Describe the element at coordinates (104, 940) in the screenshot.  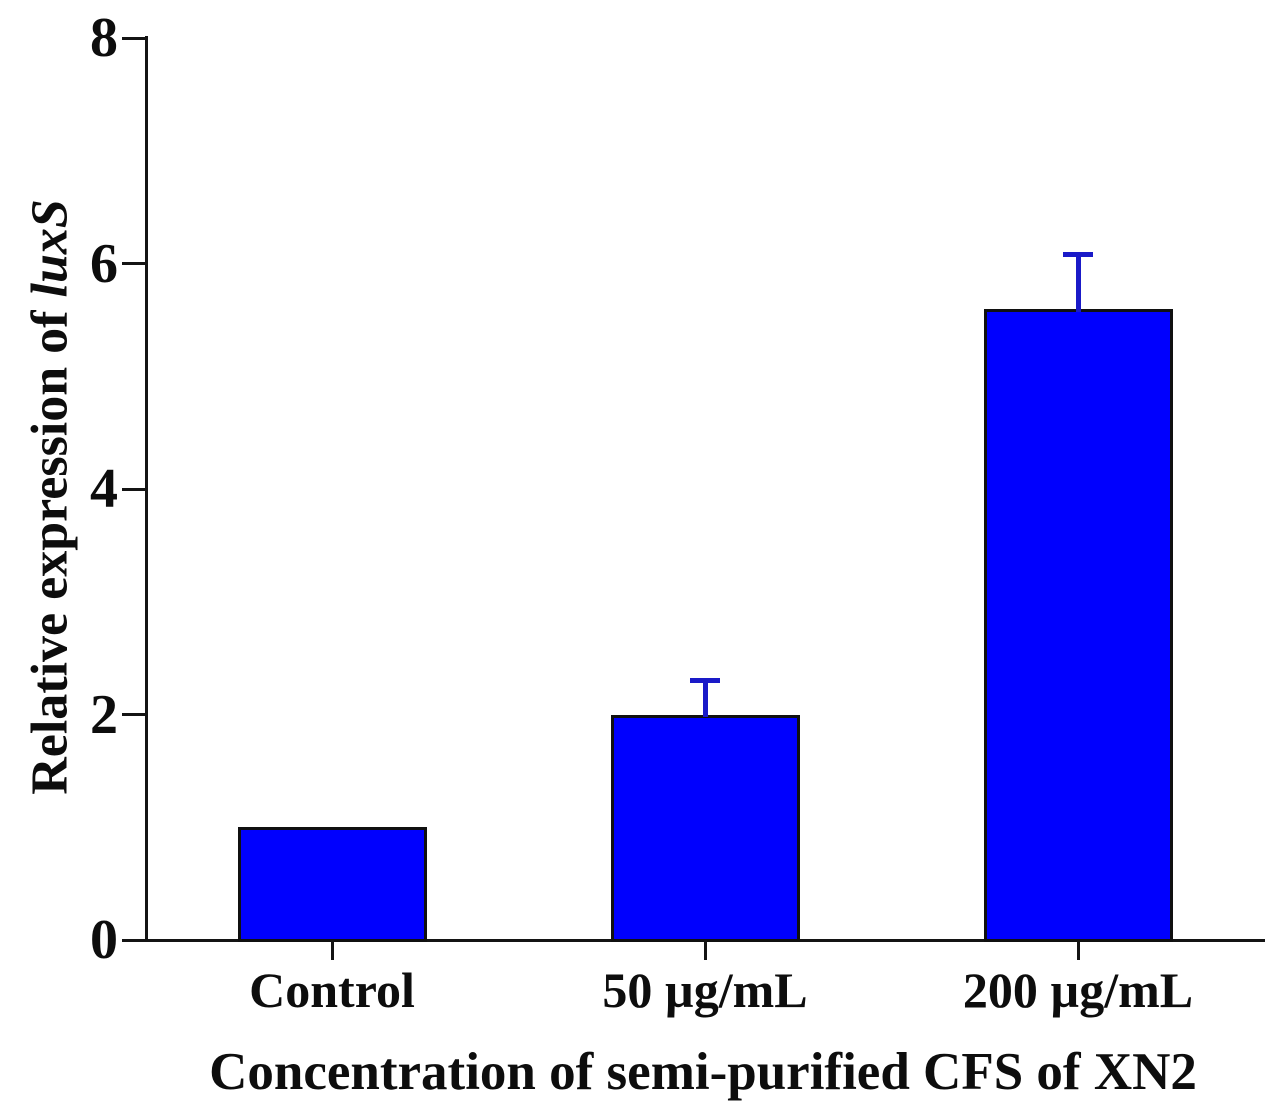
I see `y-axis-tick-label: 0` at that location.